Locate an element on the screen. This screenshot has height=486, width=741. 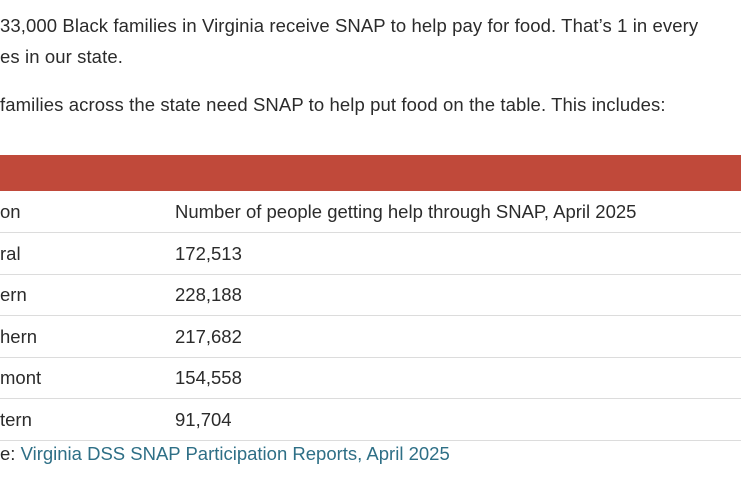
intro-line-2: es in our state. is located at coordinates (61, 56).